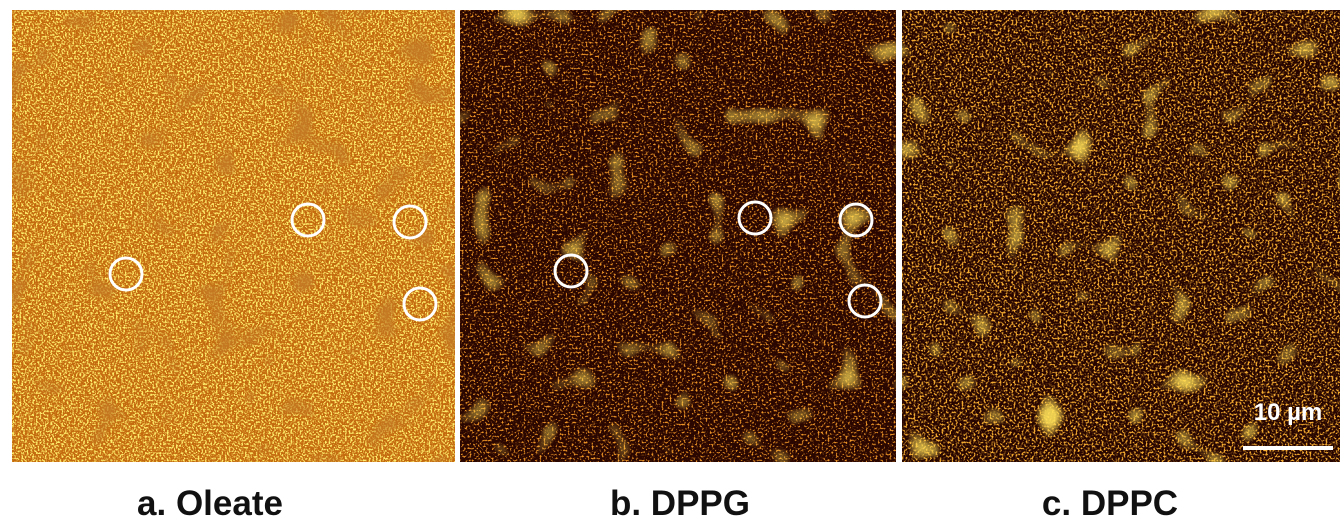 This screenshot has height=528, width=1344. I want to click on panel-label: b. DPPG, so click(680, 503).